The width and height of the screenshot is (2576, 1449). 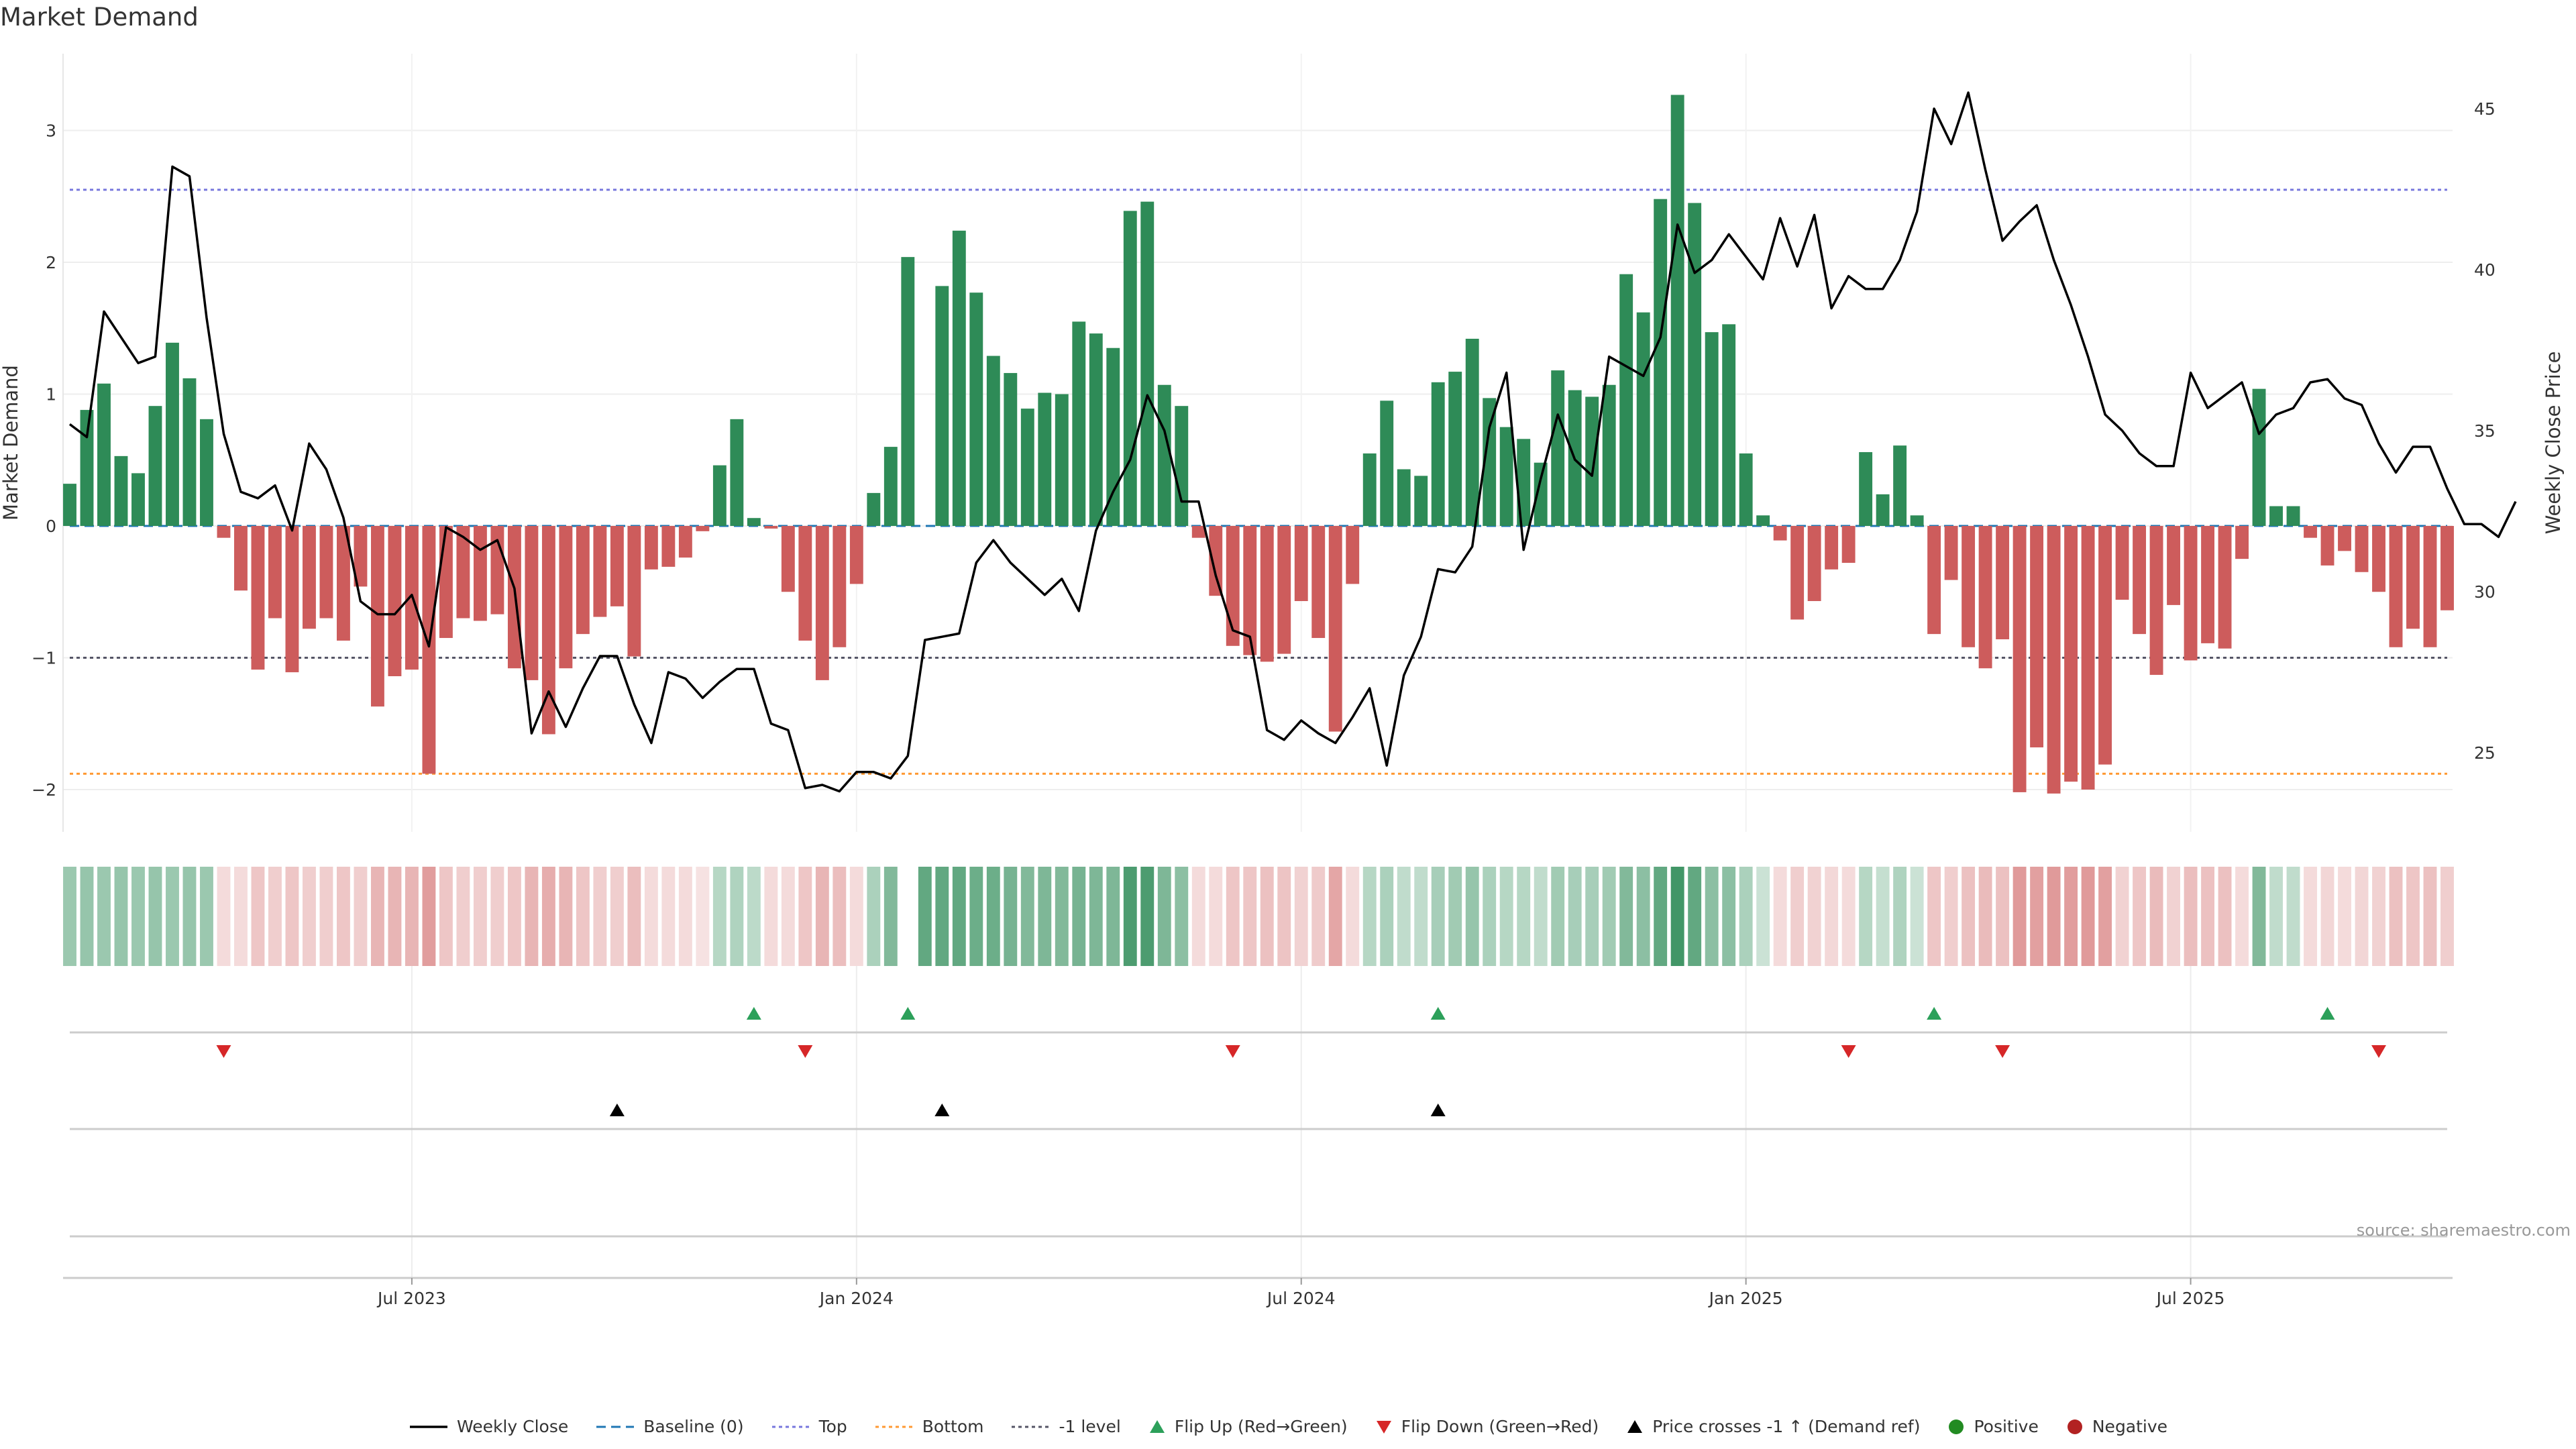 I want to click on flip-down-legend-swatch, so click(x=1383, y=1427).